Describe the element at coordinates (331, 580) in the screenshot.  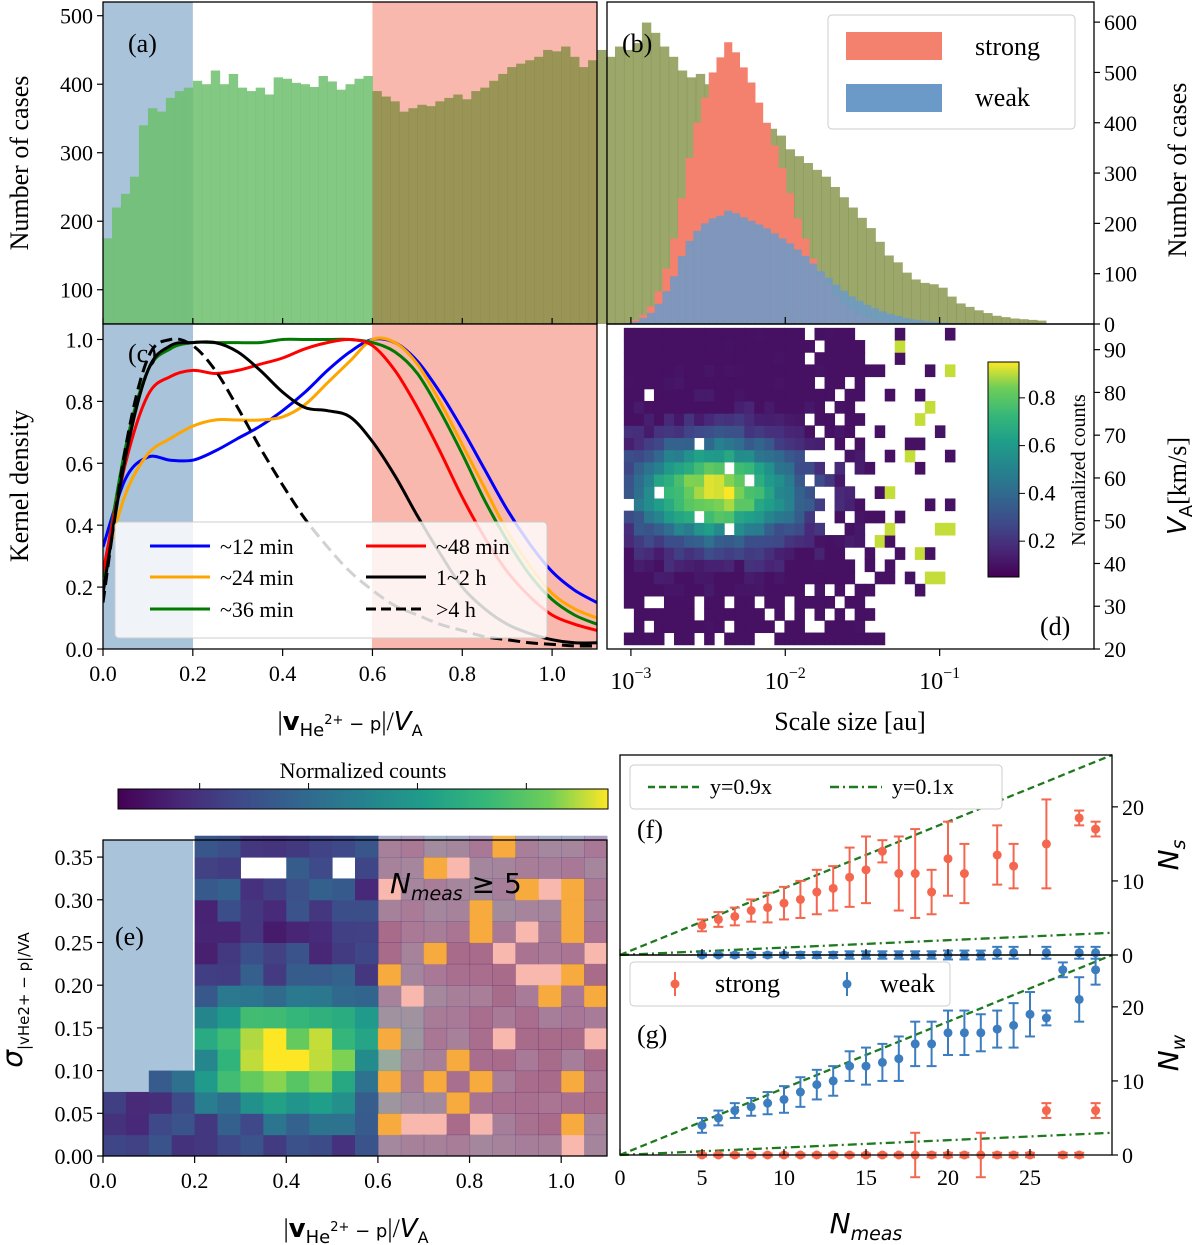
I see `legend-c-box` at that location.